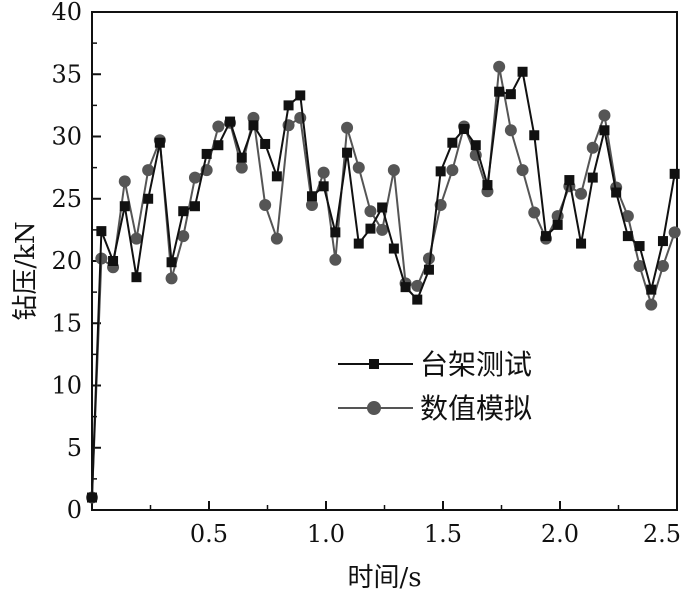 This screenshot has width=700, height=597. Describe the element at coordinates (209, 534) in the screenshot. I see `x-tick-label: 0.5` at that location.